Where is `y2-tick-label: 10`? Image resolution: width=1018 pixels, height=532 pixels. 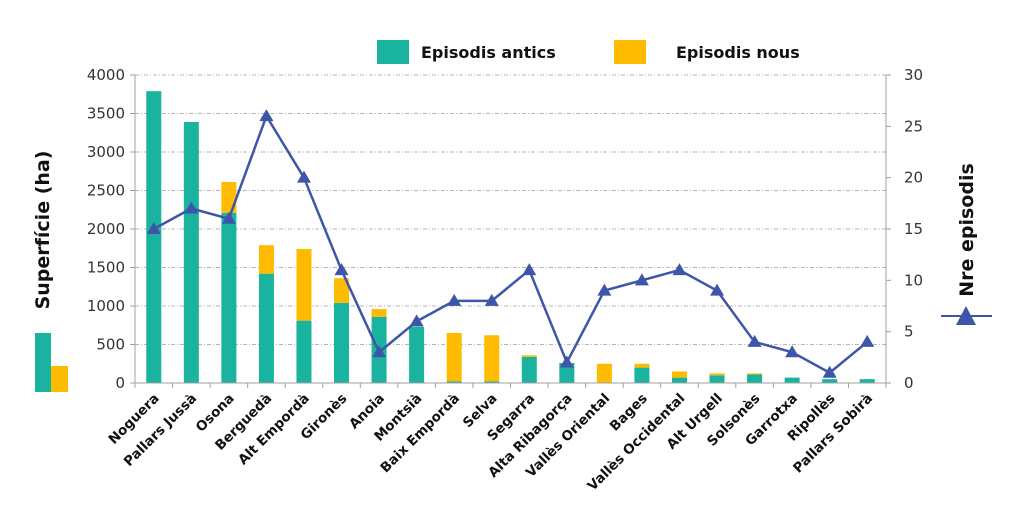 y2-tick-label: 10 is located at coordinates (913, 280).